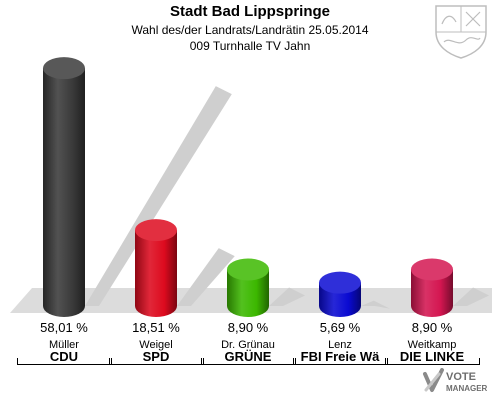 Image resolution: width=500 pixels, height=400 pixels. I want to click on chart-title: Stadt Bad Lippspringe, so click(249, 11).